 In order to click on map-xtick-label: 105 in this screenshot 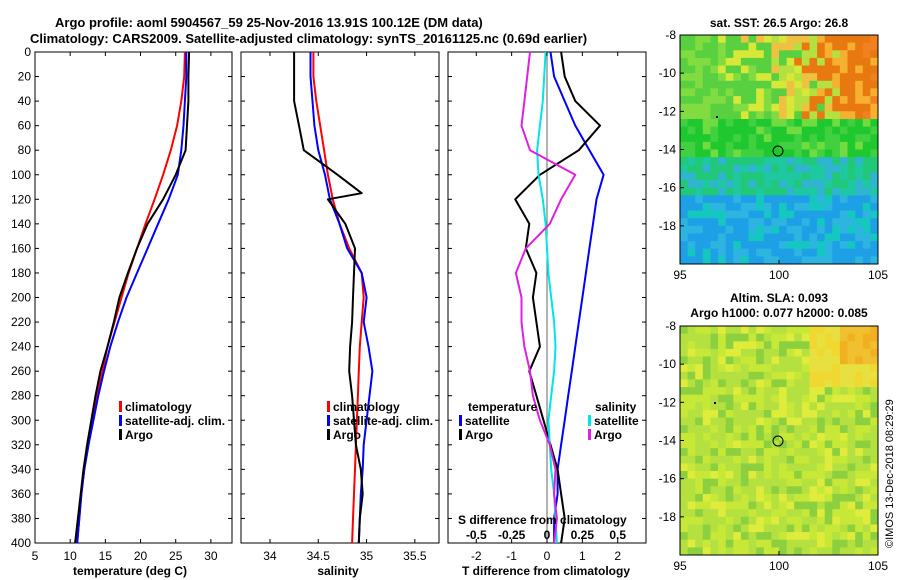, I will do `click(878, 275)`.